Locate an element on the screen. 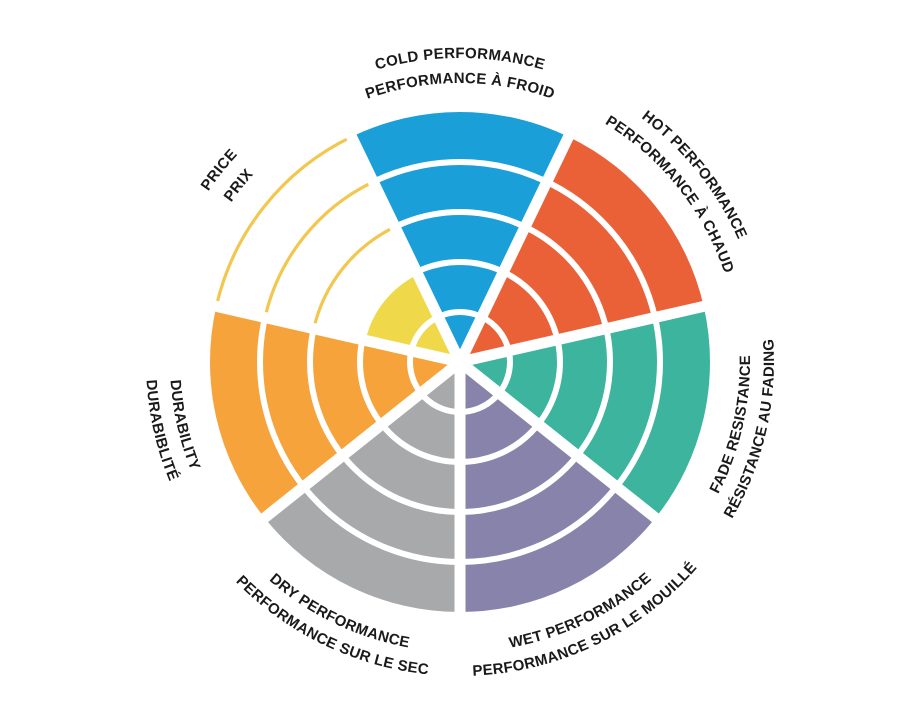 This screenshot has height=720, width=900. segment-hot-performance is located at coordinates (582, 249).